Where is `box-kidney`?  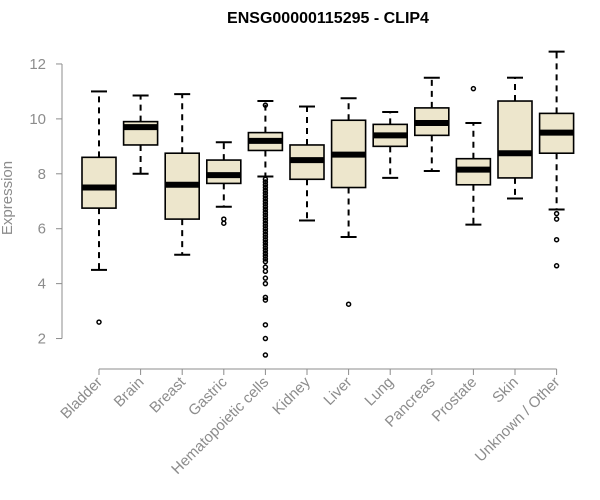
box-kidney is located at coordinates (307, 163).